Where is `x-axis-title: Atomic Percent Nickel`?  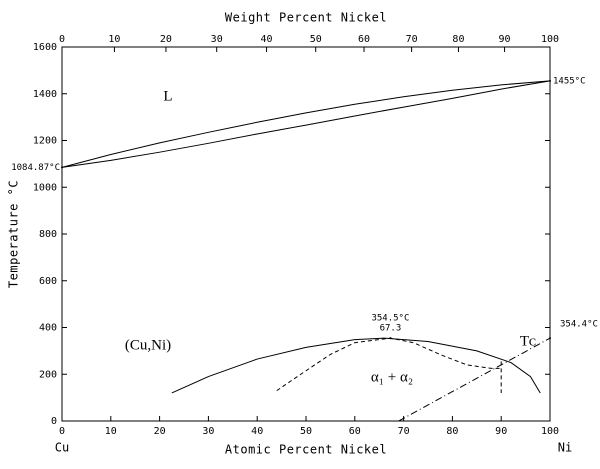 x-axis-title: Atomic Percent Nickel is located at coordinates (306, 450).